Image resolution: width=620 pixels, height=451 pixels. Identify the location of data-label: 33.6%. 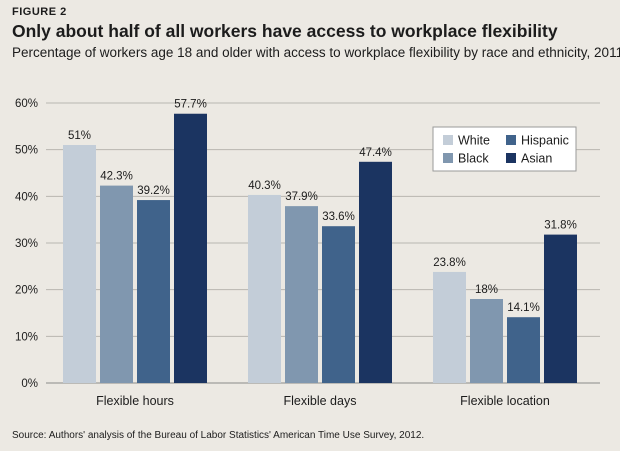
(338, 217).